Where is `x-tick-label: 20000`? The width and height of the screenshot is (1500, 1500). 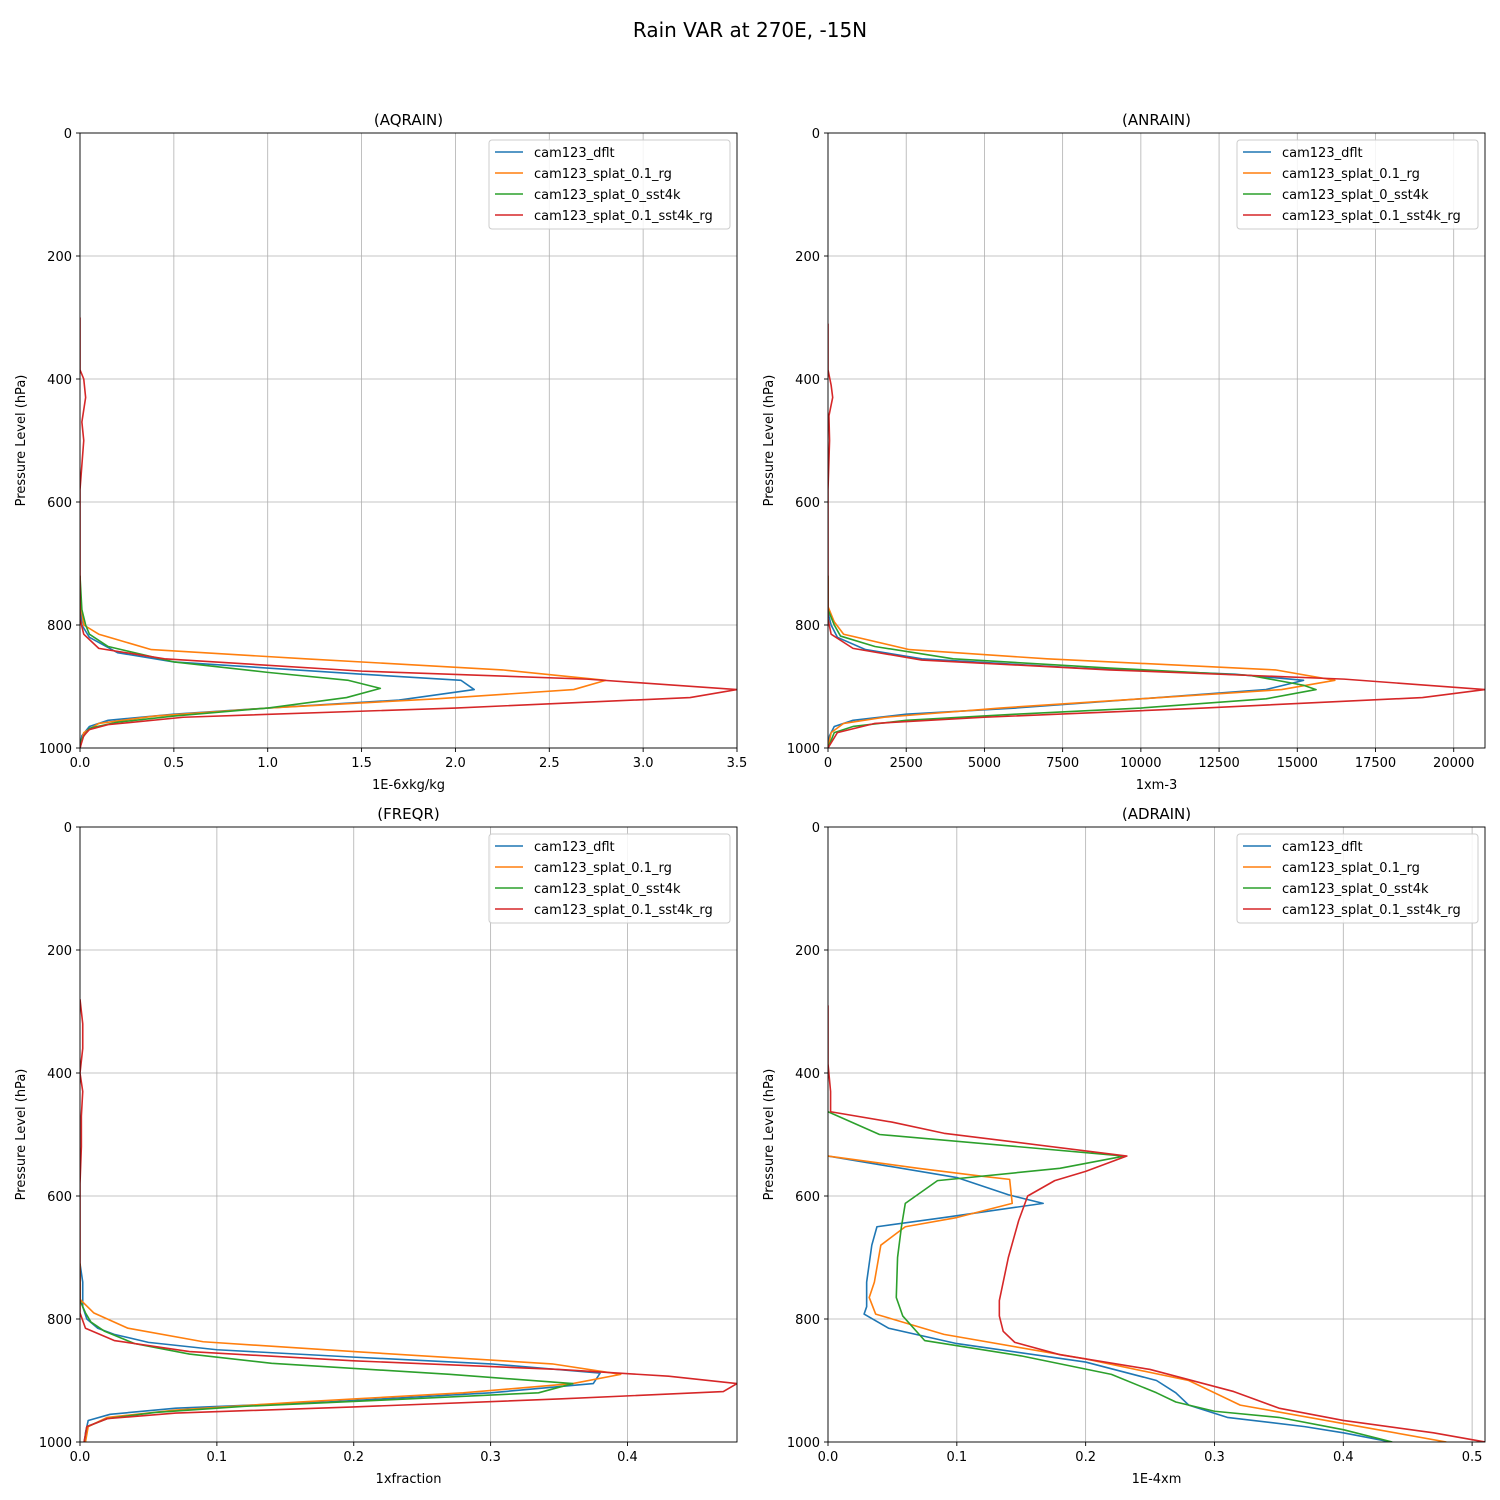 x-tick-label: 20000 is located at coordinates (1453, 763).